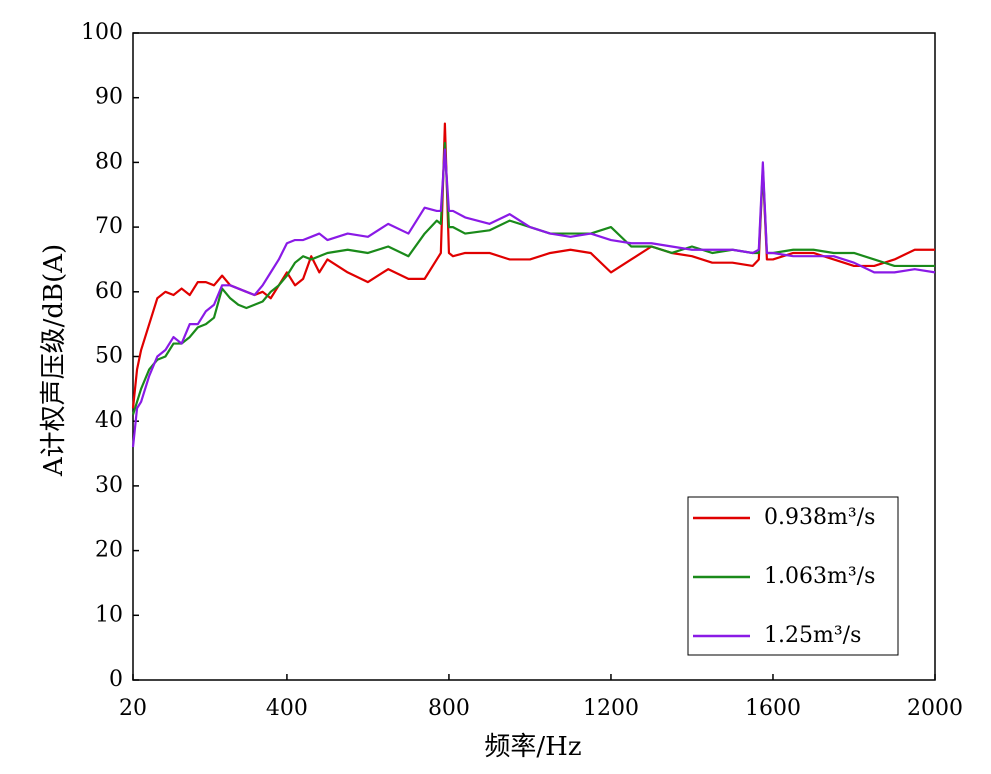 Image resolution: width=991 pixels, height=774 pixels. I want to click on y-tick-label: 100, so click(102, 32).